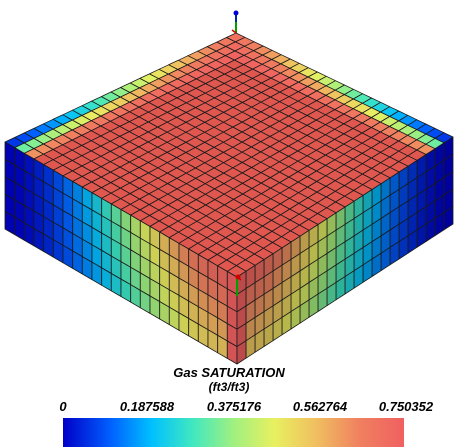 The image size is (458, 447). I want to click on legend-tick-label: 0.375176, so click(234, 406).